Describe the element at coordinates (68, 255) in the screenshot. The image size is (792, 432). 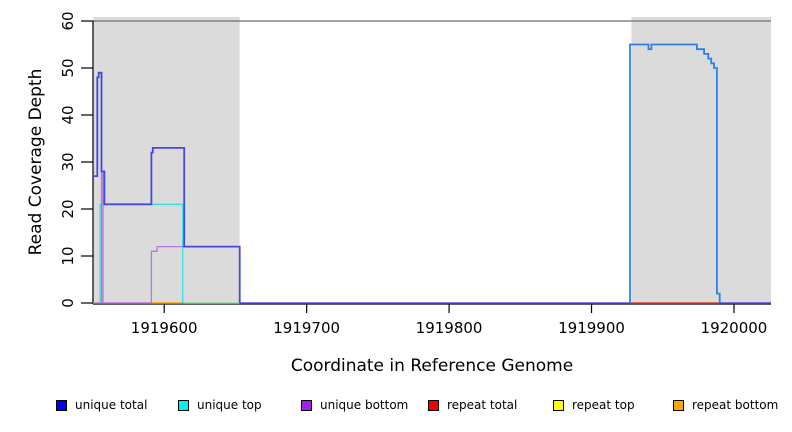
I see `y-tick-label: 10` at that location.